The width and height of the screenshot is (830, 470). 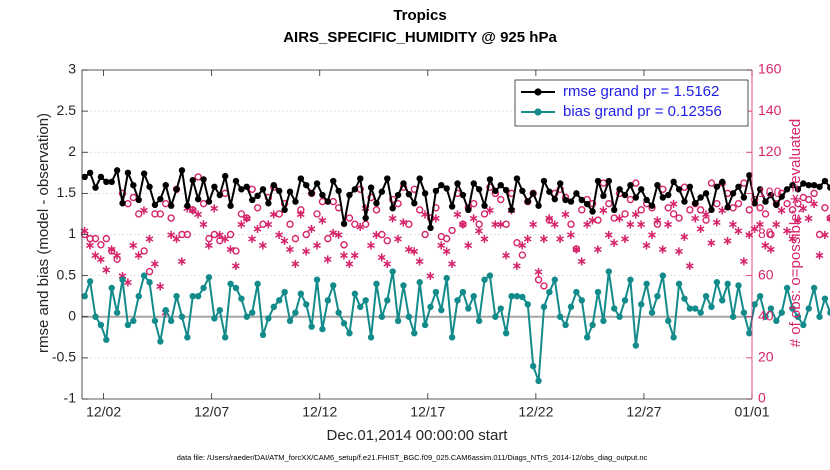 I want to click on y2-tick-label: 160, so click(x=770, y=69).